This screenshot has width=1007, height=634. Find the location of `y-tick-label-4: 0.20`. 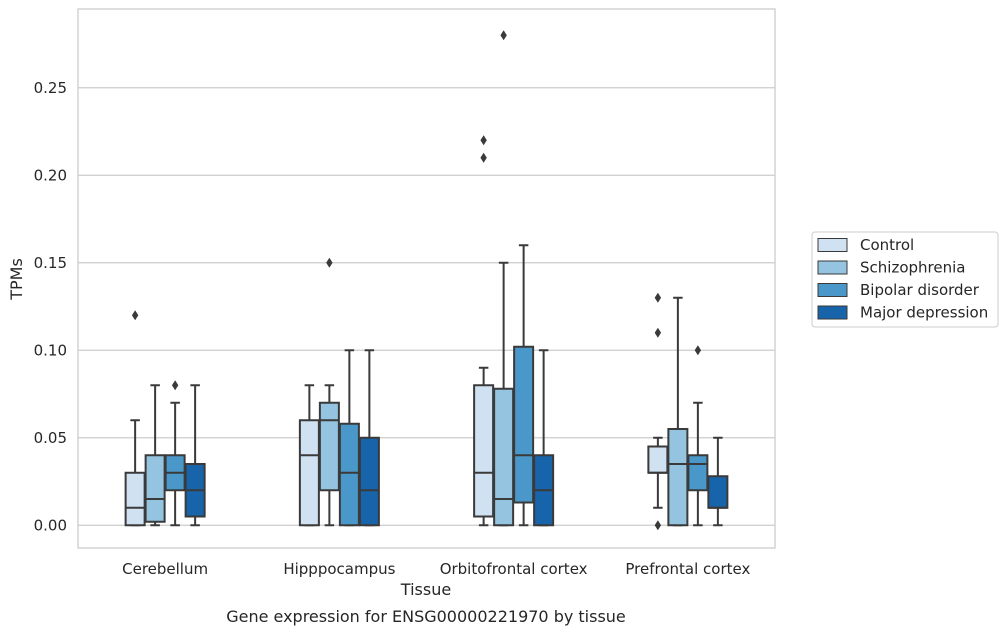

y-tick-label-4: 0.20 is located at coordinates (50, 175).